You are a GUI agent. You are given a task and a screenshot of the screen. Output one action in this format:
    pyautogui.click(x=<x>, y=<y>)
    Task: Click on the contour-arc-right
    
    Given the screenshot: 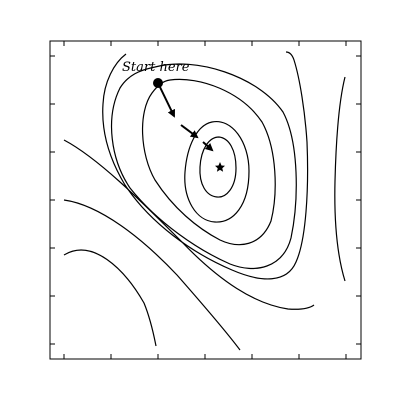 What is the action you would take?
    pyautogui.click(x=340, y=179)
    